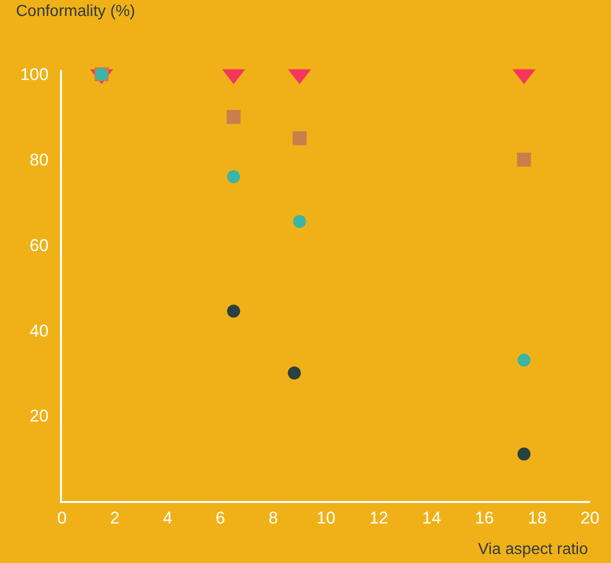 The image size is (611, 563). I want to click on x-axis-title: Via aspect ratio, so click(533, 549).